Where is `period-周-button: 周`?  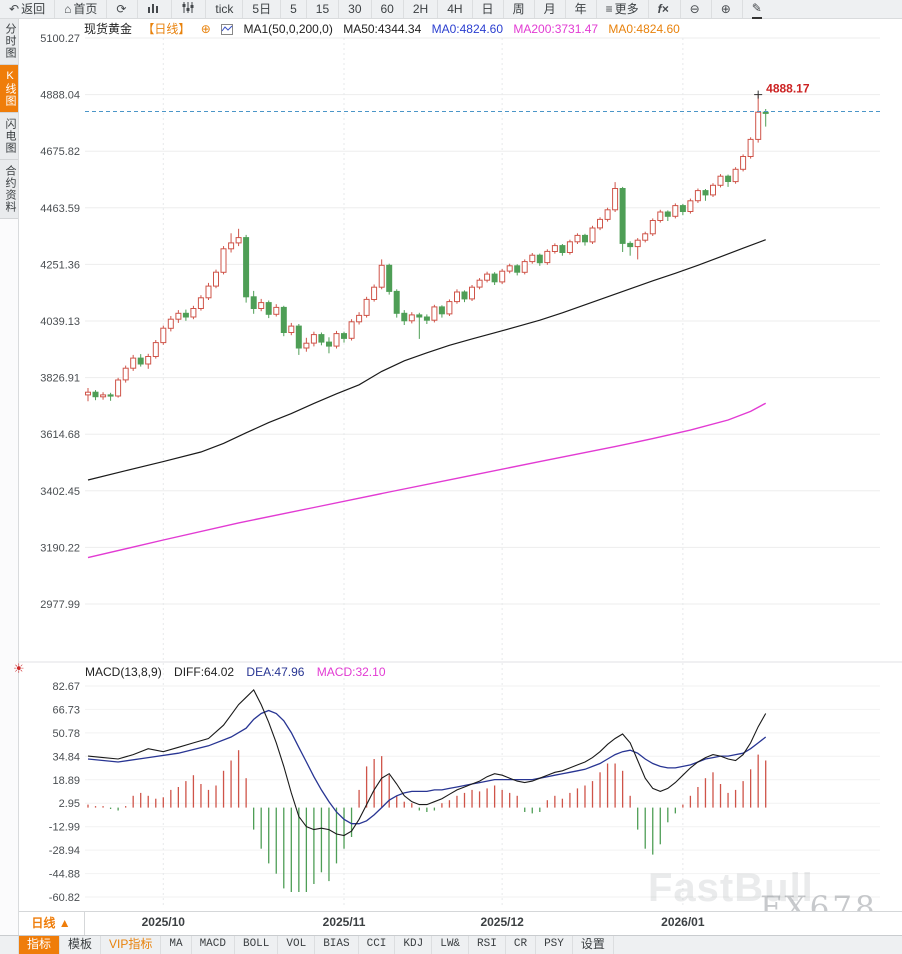
period-周-button: 周 is located at coordinates (519, 9).